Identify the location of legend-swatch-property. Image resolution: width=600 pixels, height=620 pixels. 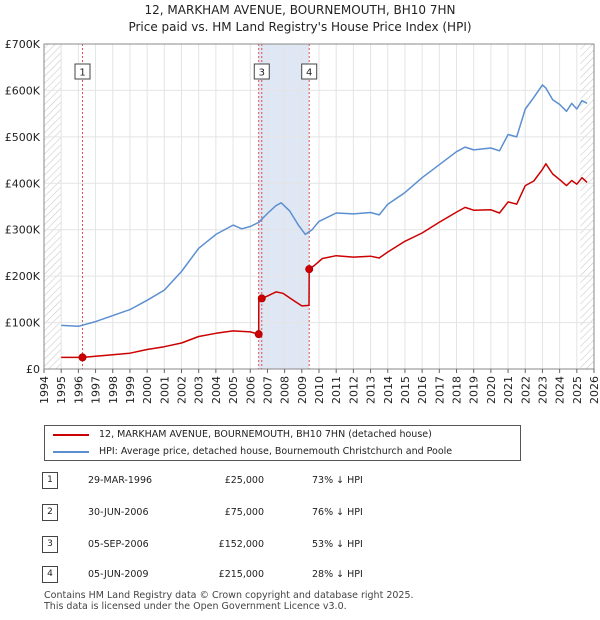
(71, 435).